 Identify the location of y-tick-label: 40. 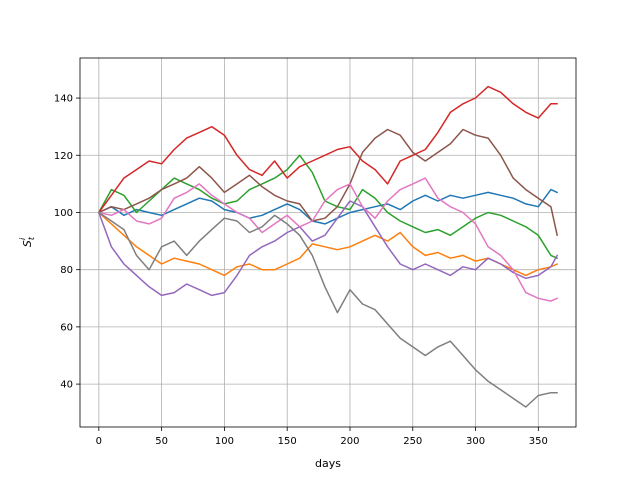
(66, 385).